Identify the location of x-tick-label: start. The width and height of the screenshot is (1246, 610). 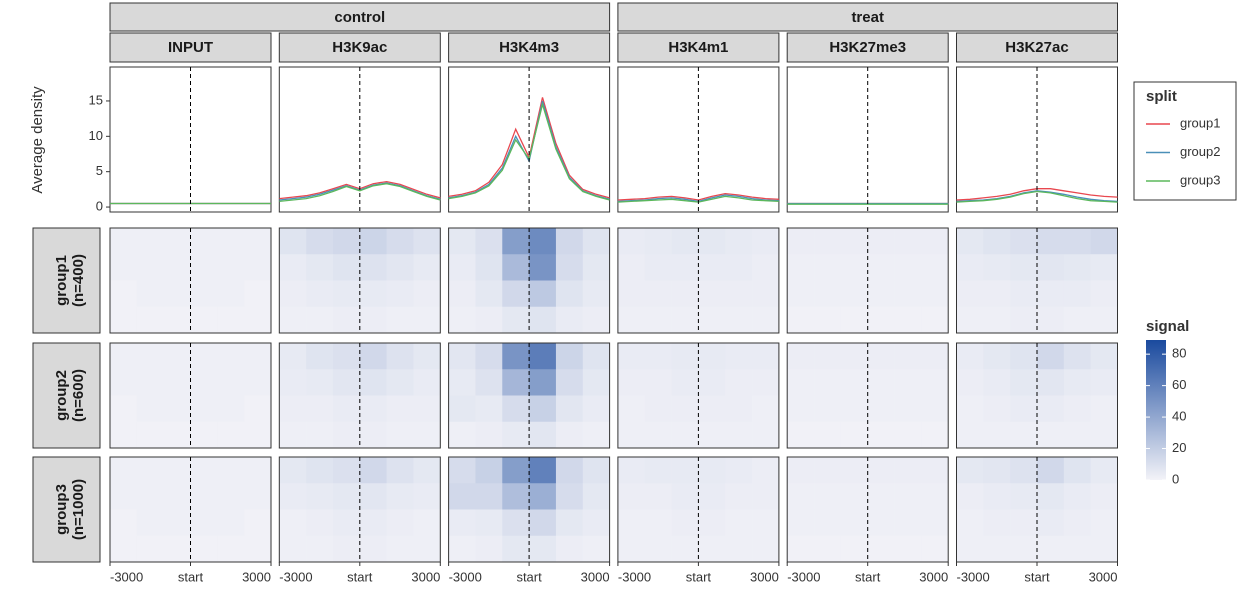
(699, 576).